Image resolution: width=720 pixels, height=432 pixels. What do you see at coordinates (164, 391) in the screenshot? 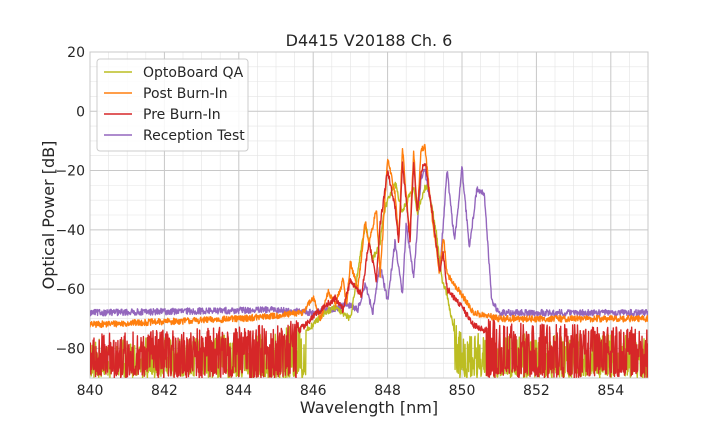
I see `x-tick-label: 842` at bounding box center [164, 391].